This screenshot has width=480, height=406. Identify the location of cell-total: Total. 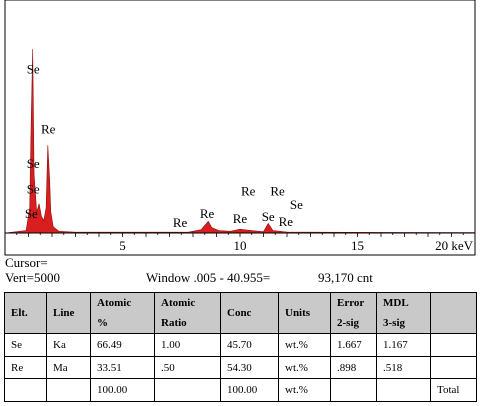
(453, 390).